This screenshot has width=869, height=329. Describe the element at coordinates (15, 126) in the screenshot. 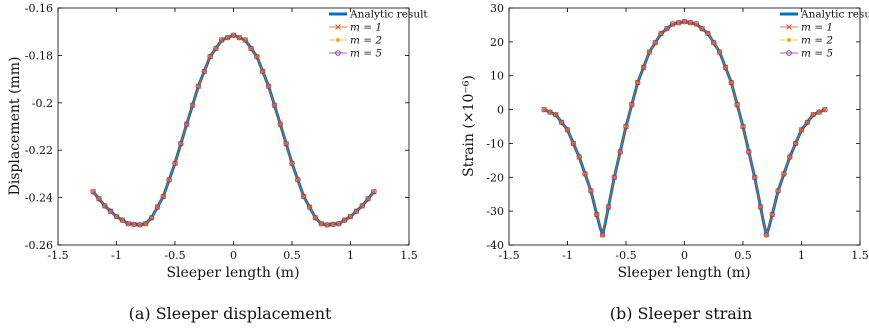

I see `y-axis-label: Displacement (mm)` at that location.